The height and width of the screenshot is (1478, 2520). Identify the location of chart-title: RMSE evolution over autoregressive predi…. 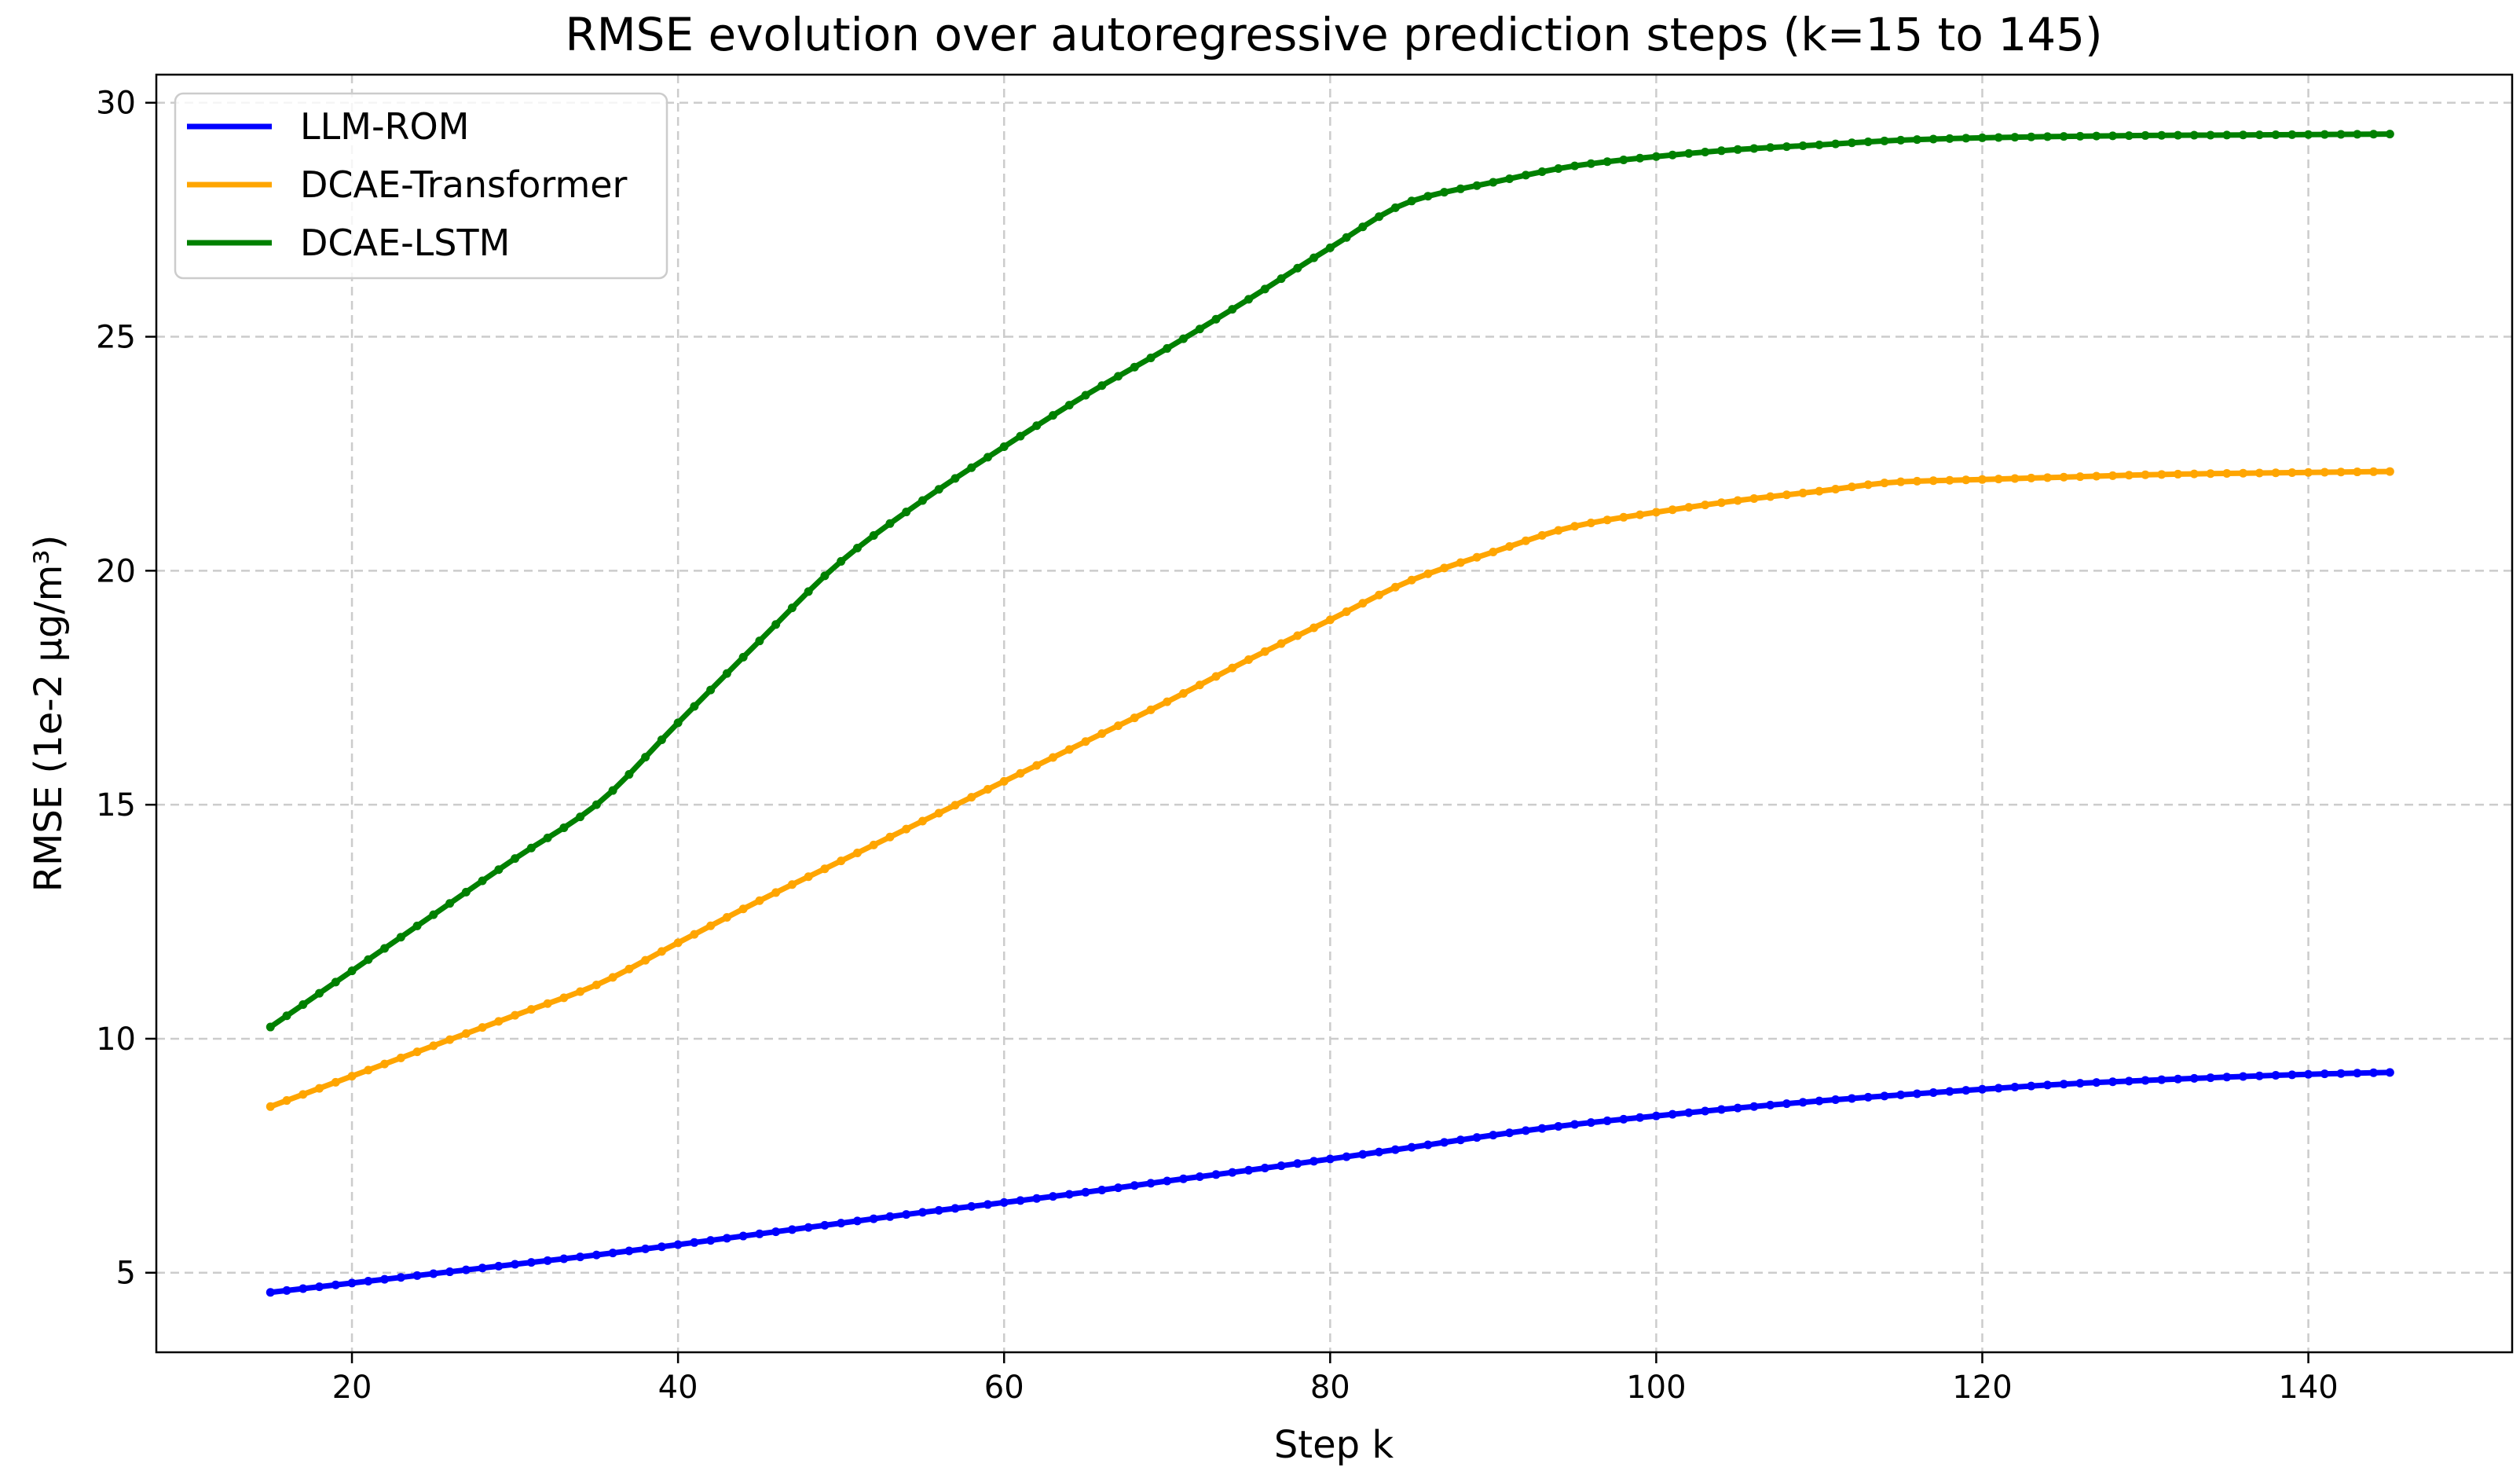
(1333, 34).